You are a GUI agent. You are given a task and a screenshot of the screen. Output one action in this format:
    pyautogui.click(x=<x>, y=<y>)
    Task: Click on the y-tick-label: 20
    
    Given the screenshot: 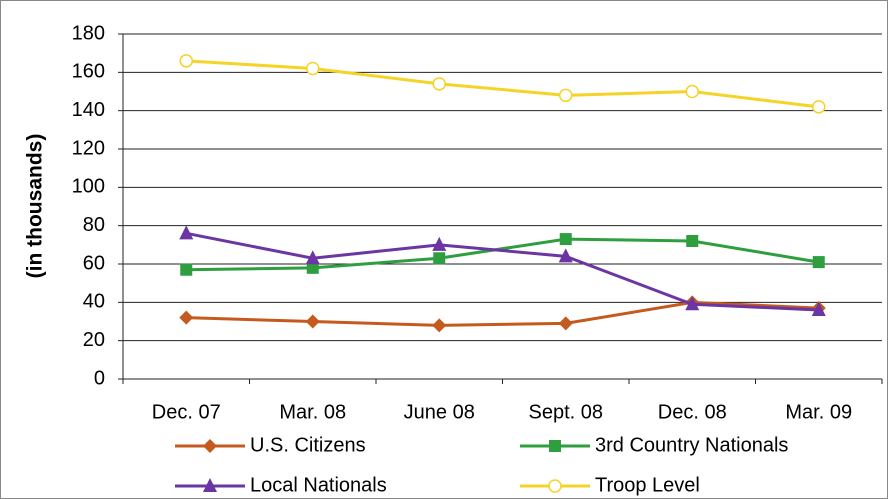 What is the action you would take?
    pyautogui.click(x=94, y=340)
    